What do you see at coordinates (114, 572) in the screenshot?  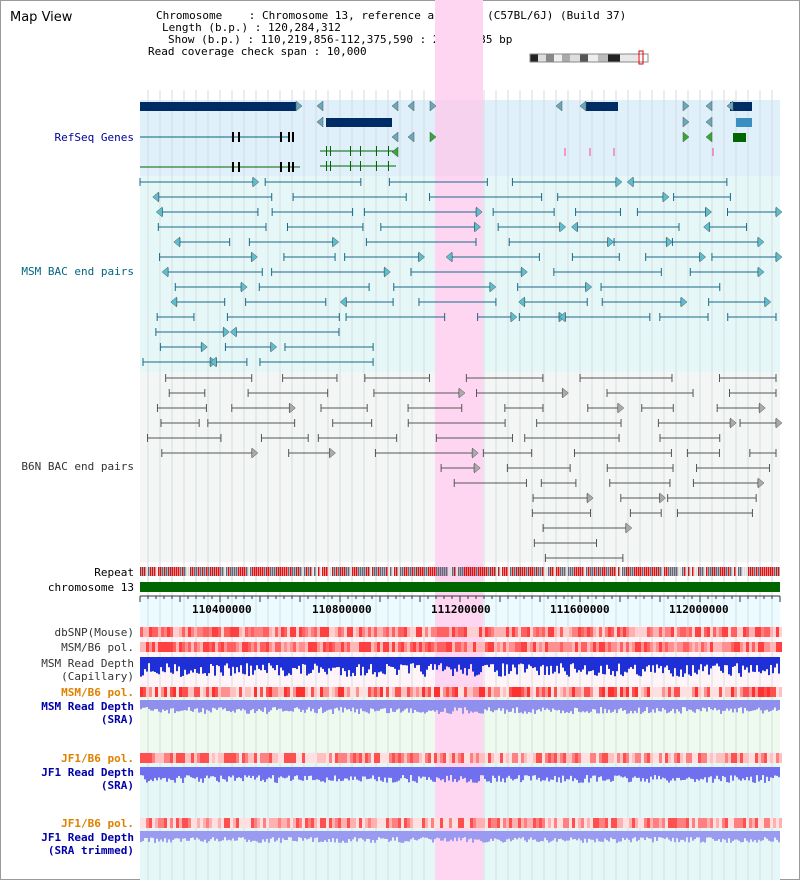 I see `track-label-repeat: Repeat` at bounding box center [114, 572].